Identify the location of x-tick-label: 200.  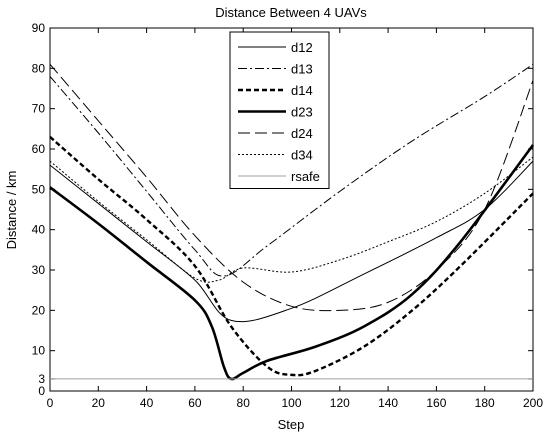
(533, 403).